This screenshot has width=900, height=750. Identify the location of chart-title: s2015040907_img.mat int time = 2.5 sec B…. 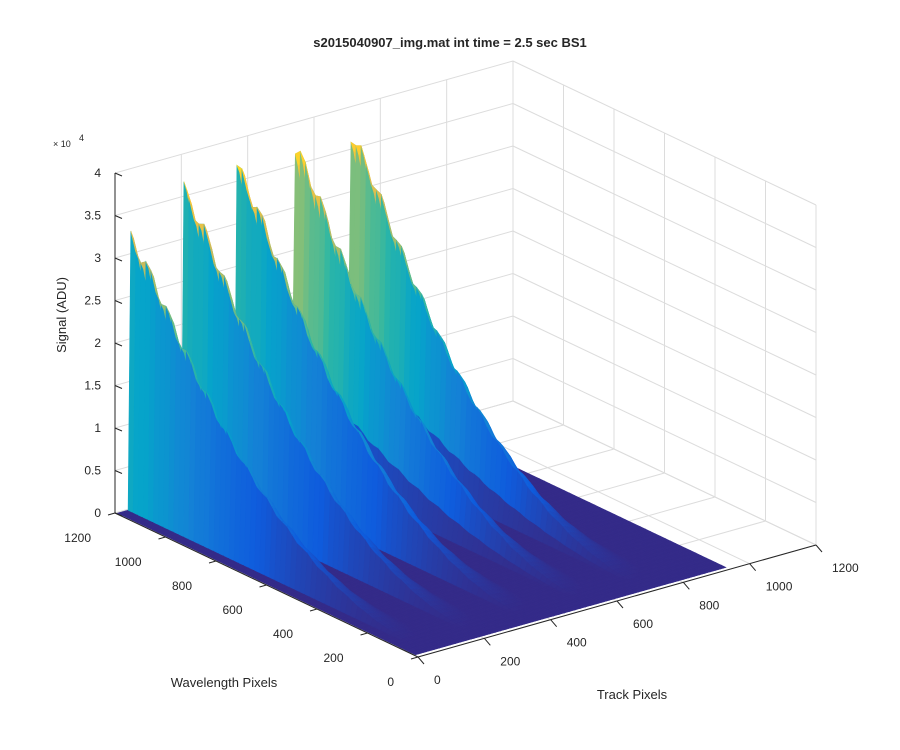
(450, 42).